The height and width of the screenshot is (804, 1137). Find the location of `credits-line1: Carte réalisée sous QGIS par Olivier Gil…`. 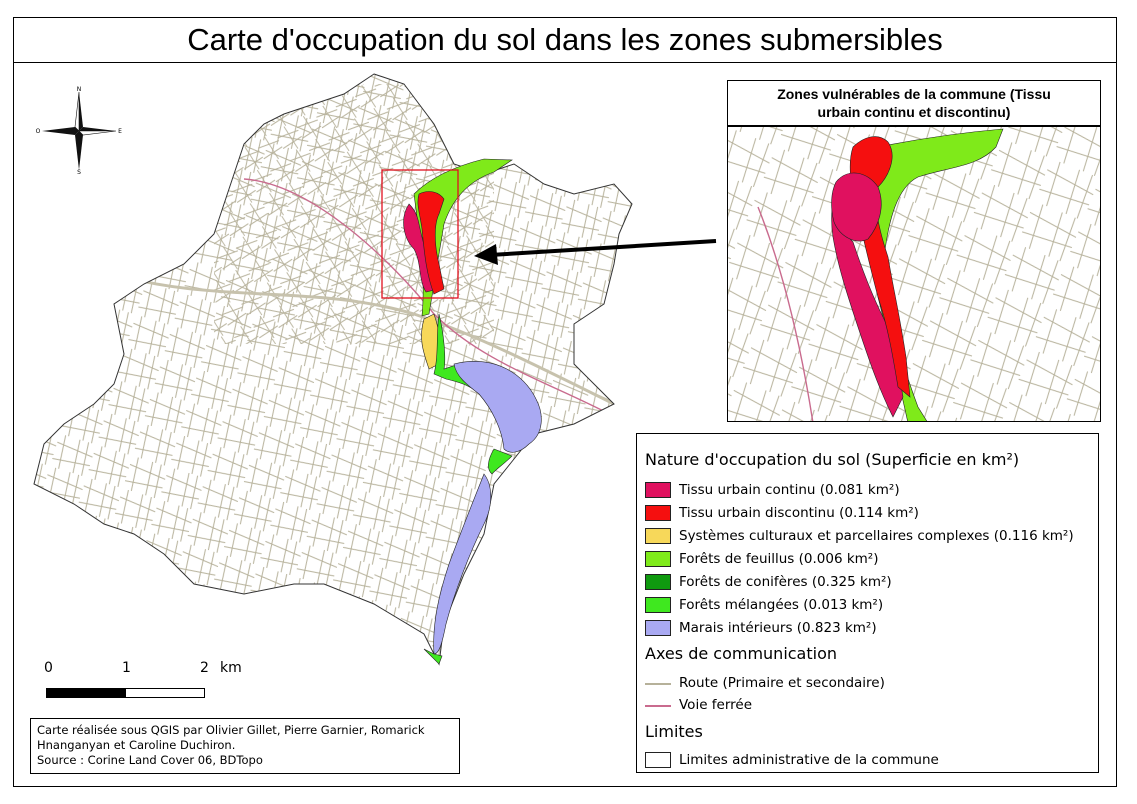

credits-line1: Carte réalisée sous QGIS par Olivier Gil… is located at coordinates (231, 730).